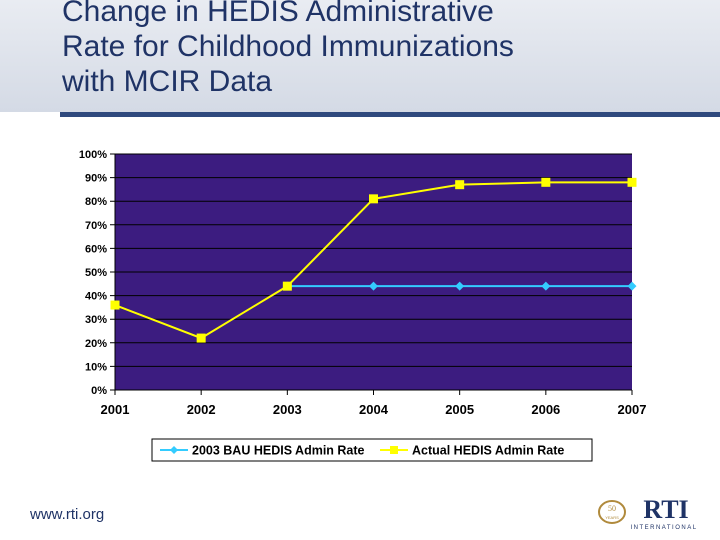  Describe the element at coordinates (96, 273) in the screenshot. I see `y-tick-label: 50%` at that location.